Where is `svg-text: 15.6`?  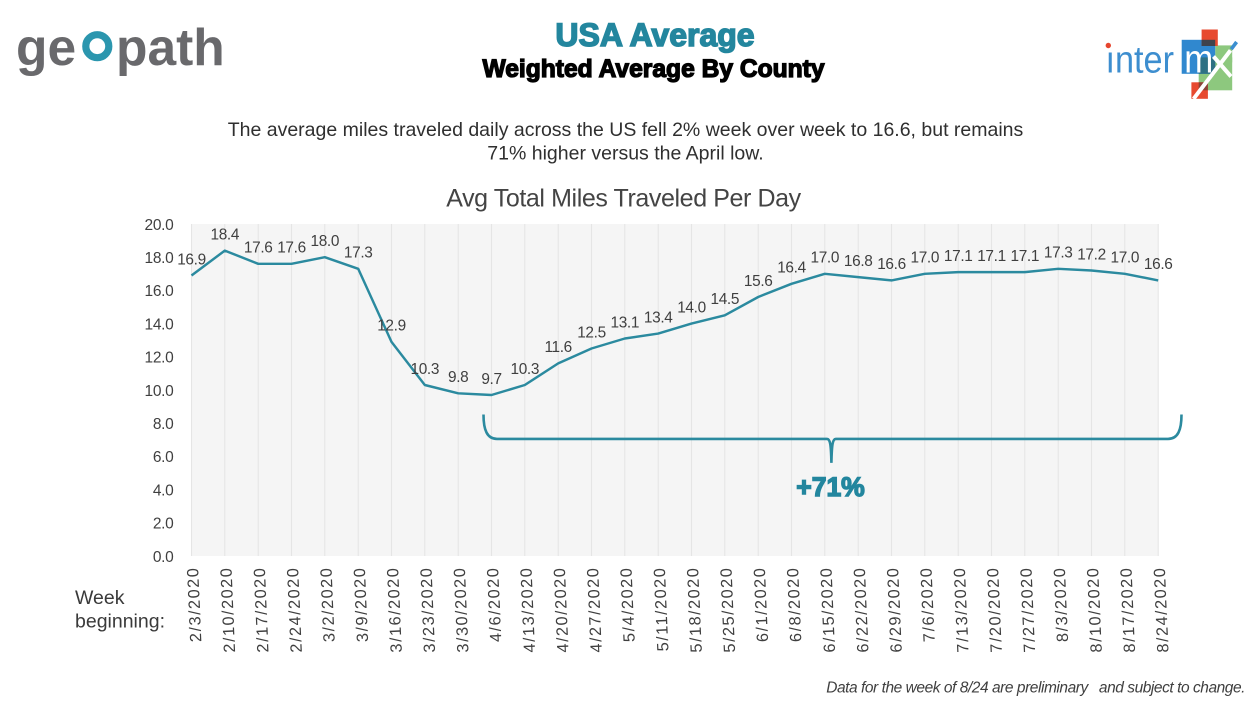 svg-text: 15.6 is located at coordinates (758, 281).